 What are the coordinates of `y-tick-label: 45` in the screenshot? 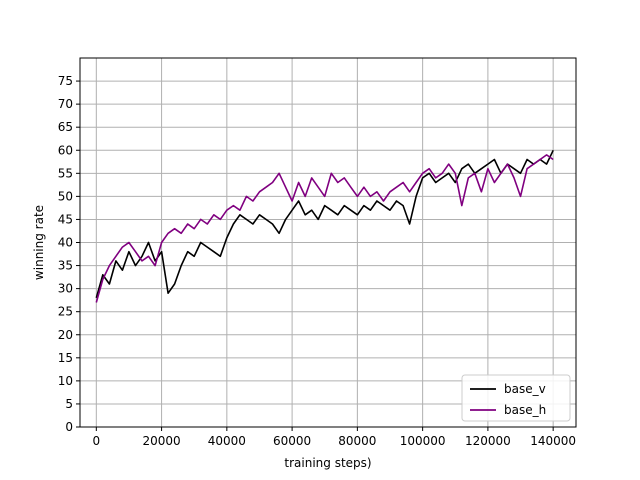 It's located at (65, 219).